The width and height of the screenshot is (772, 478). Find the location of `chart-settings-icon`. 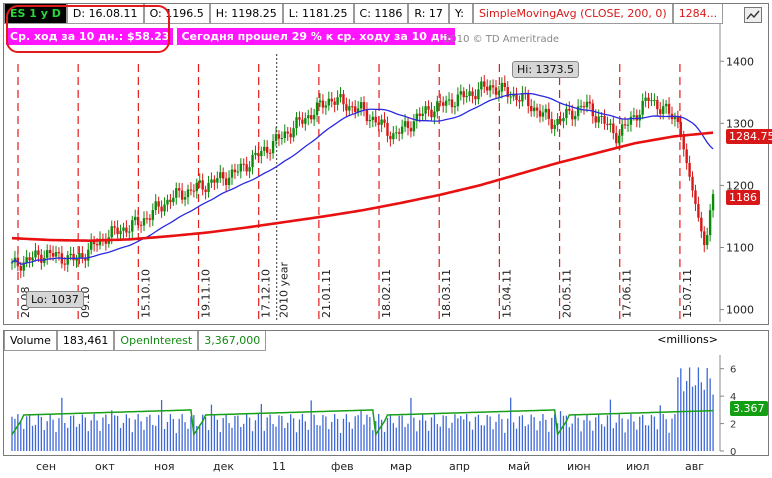

chart-settings-icon is located at coordinates (753, 15).